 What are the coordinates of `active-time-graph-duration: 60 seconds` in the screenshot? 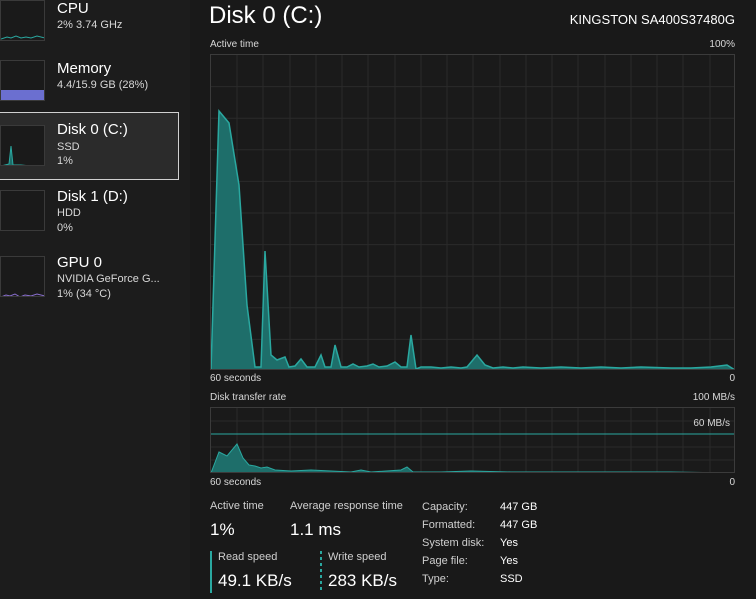 It's located at (236, 378).